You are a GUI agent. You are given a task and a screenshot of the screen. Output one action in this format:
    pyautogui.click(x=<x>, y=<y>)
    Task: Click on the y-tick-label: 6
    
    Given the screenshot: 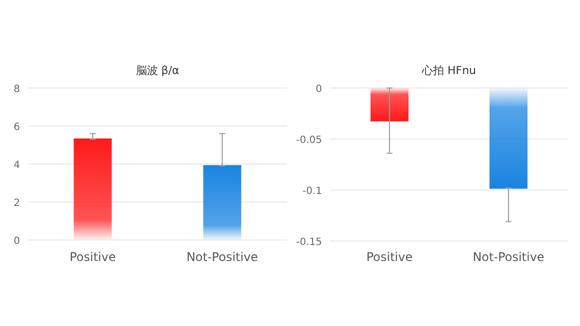 What is the action you would take?
    pyautogui.click(x=17, y=127)
    